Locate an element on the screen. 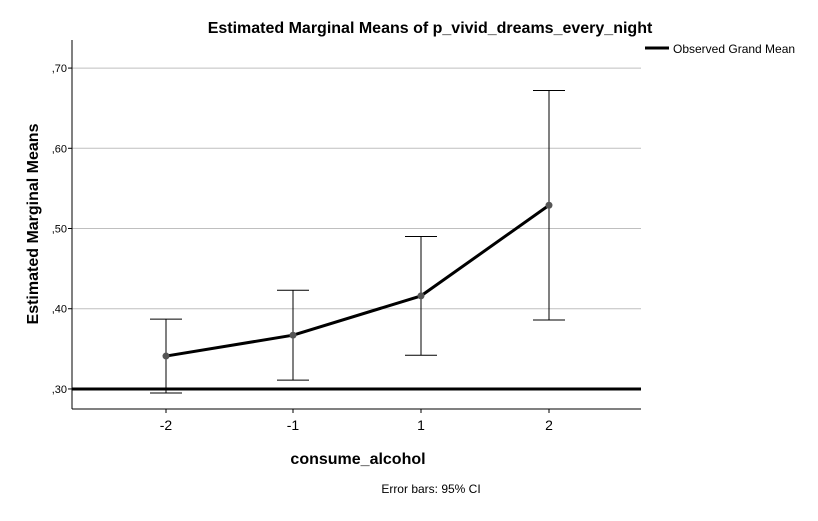  series-line is located at coordinates (357, 281).